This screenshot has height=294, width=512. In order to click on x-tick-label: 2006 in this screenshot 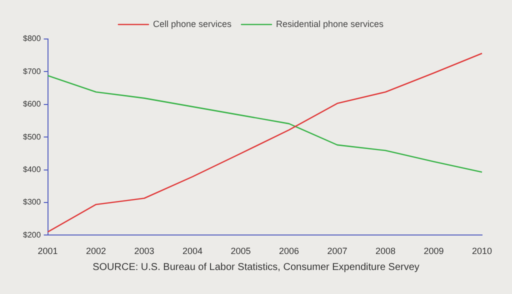, I will do `click(289, 251)`.